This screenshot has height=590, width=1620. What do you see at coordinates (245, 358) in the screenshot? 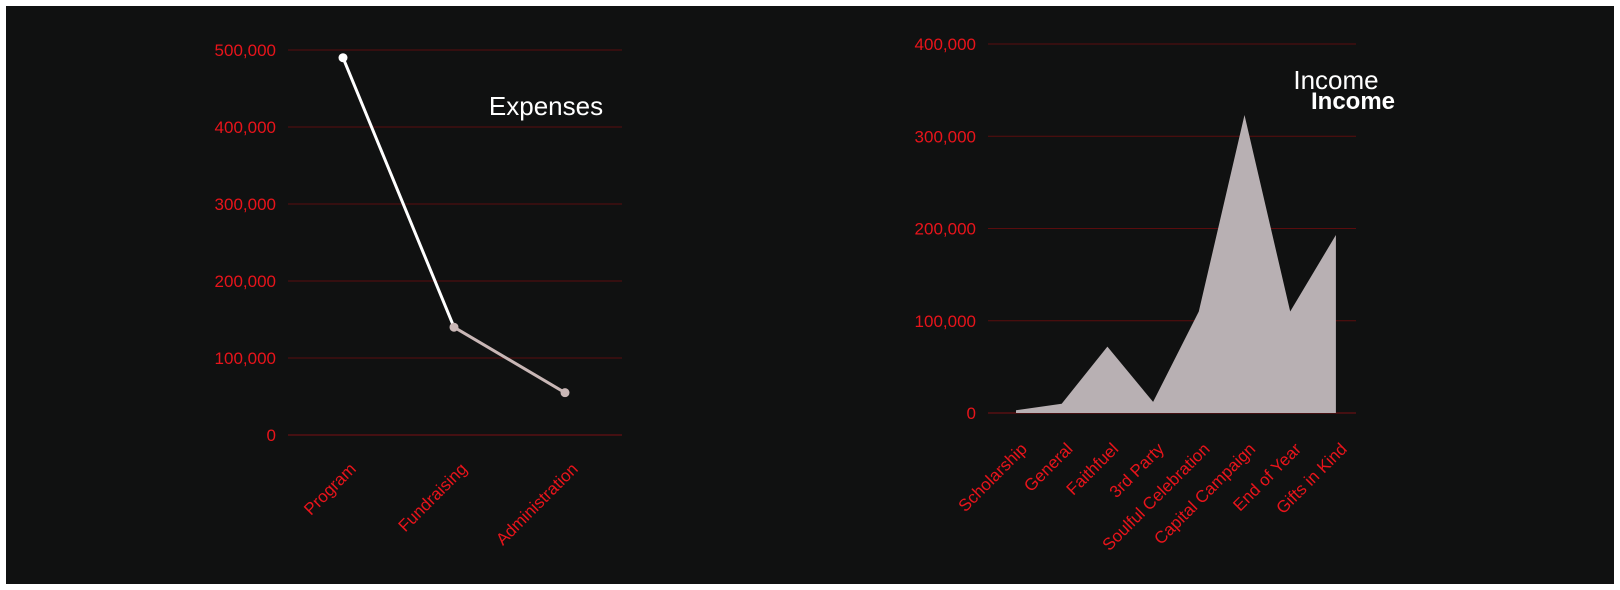
I see `expenses-ytick-label: 100,000` at bounding box center [245, 358].